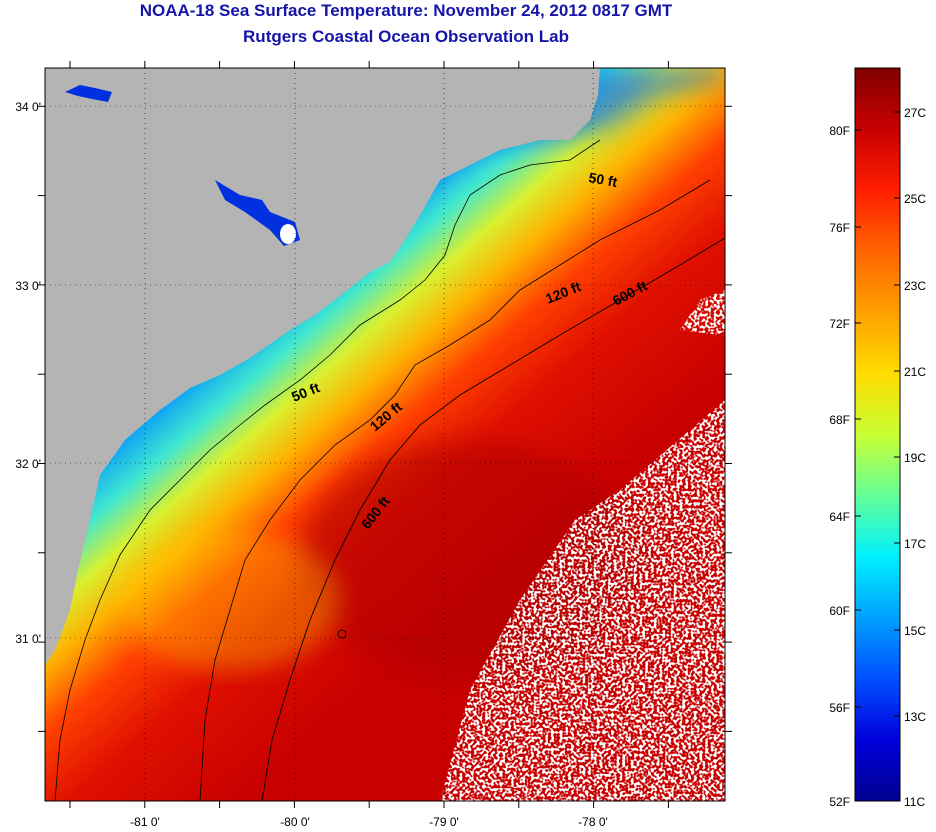 The image size is (936, 832). What do you see at coordinates (28, 107) in the screenshot?
I see `lat-tick-label: 34 0'` at bounding box center [28, 107].